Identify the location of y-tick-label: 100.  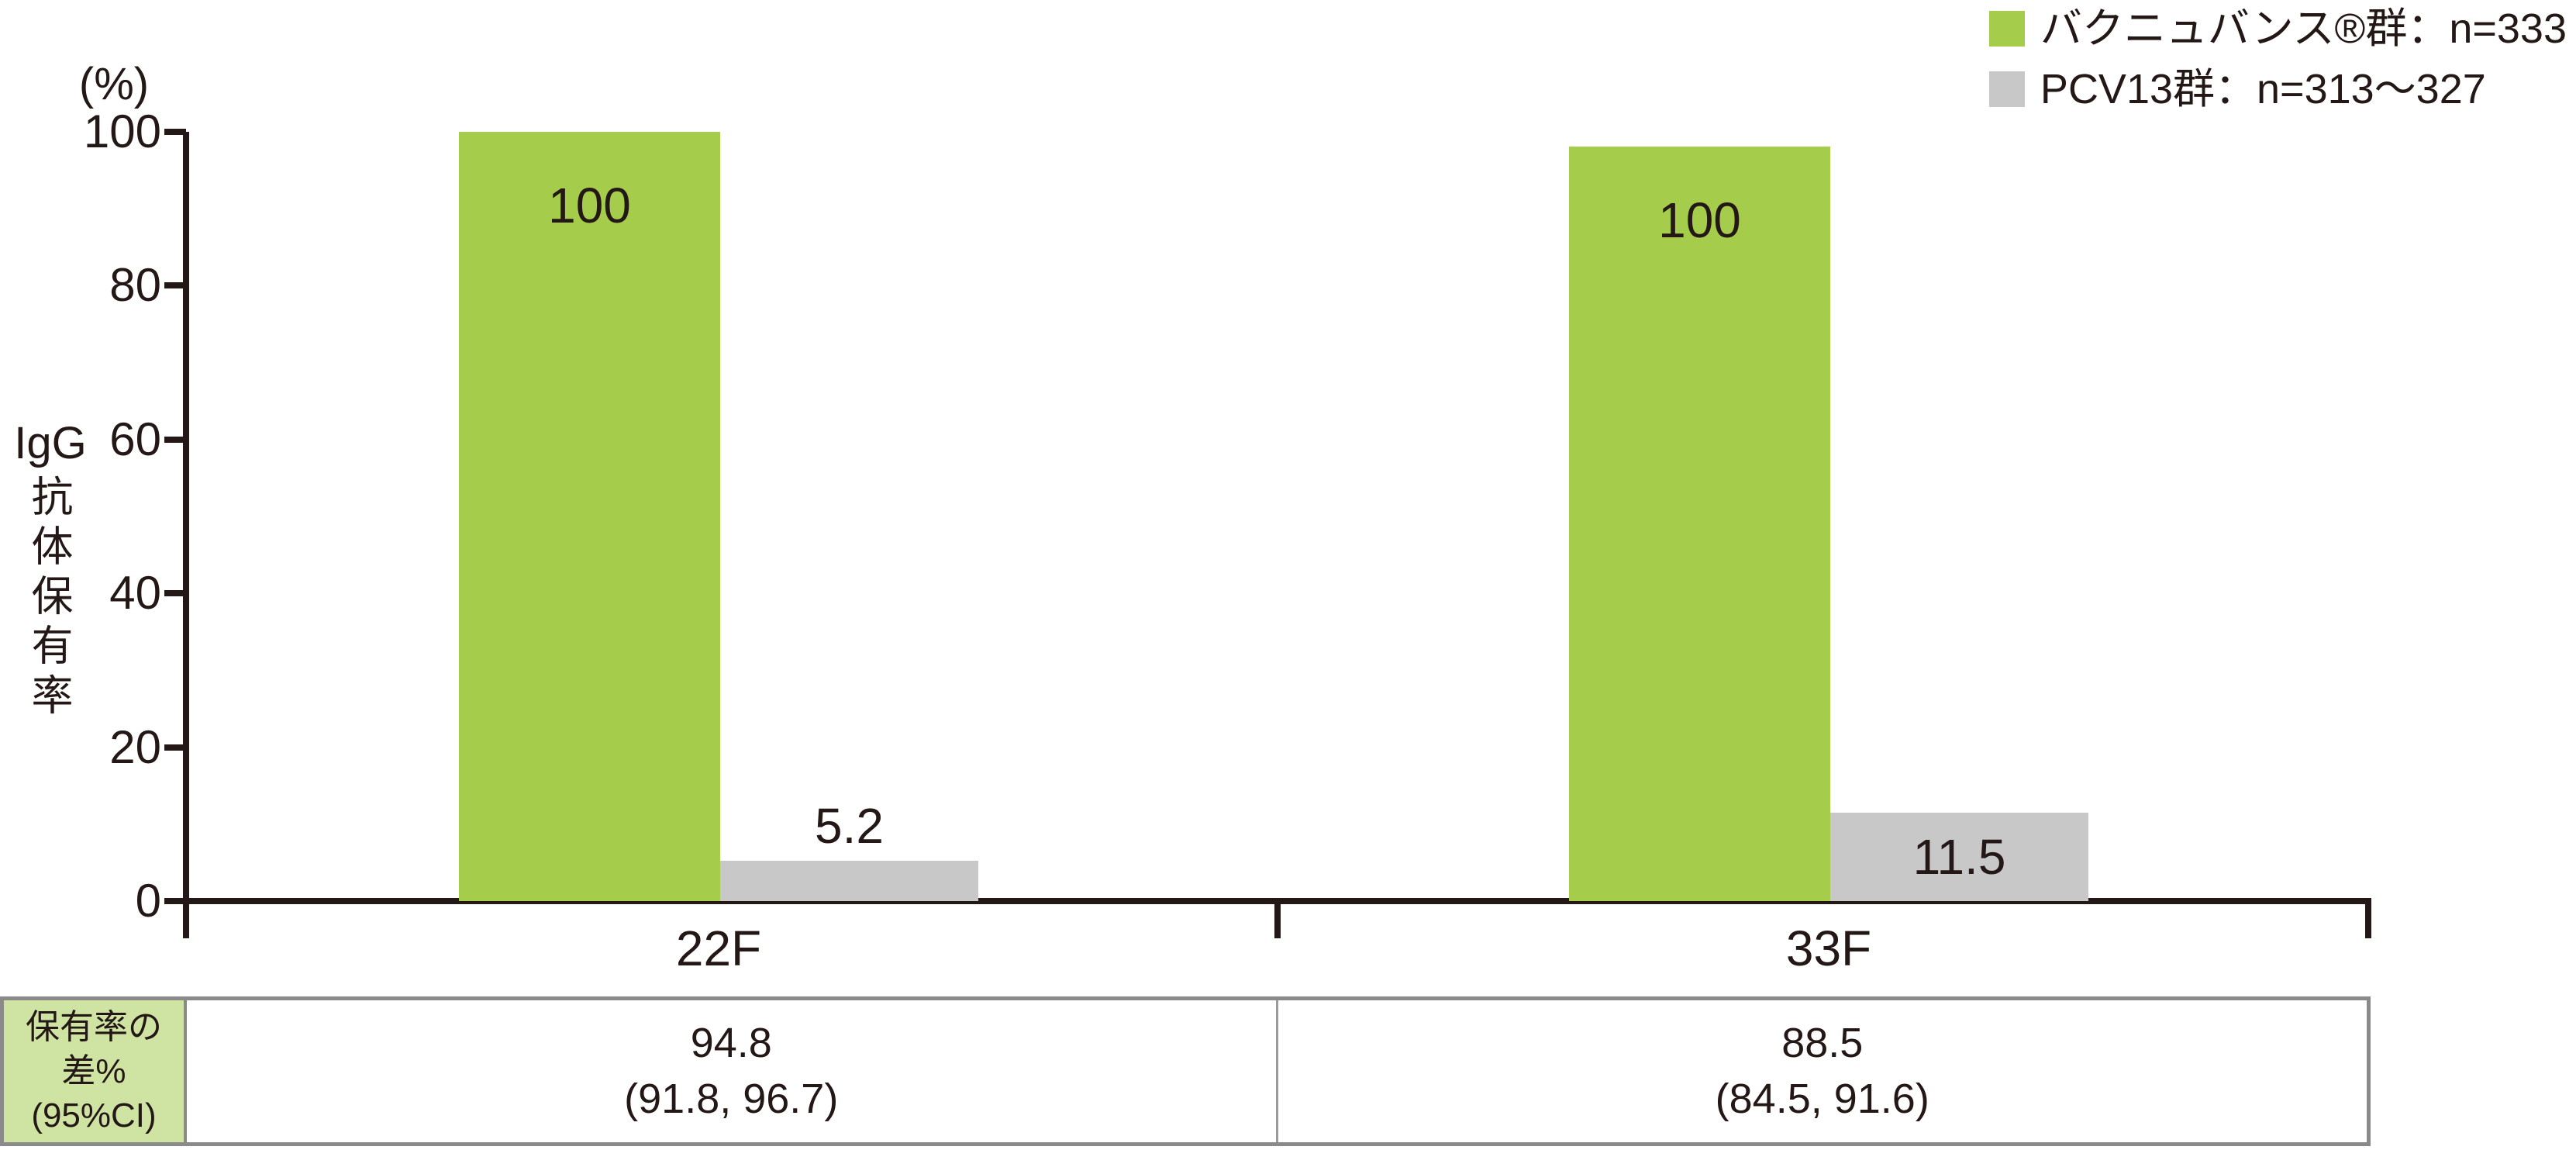
(122, 131).